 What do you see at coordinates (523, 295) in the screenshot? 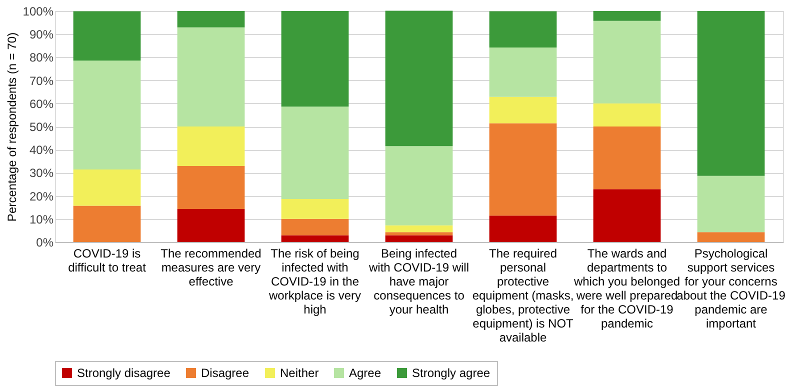
I see `x-tick-label: The required personal protective equipment (masks, globes, protective equipment) is NOT available` at bounding box center [523, 295].